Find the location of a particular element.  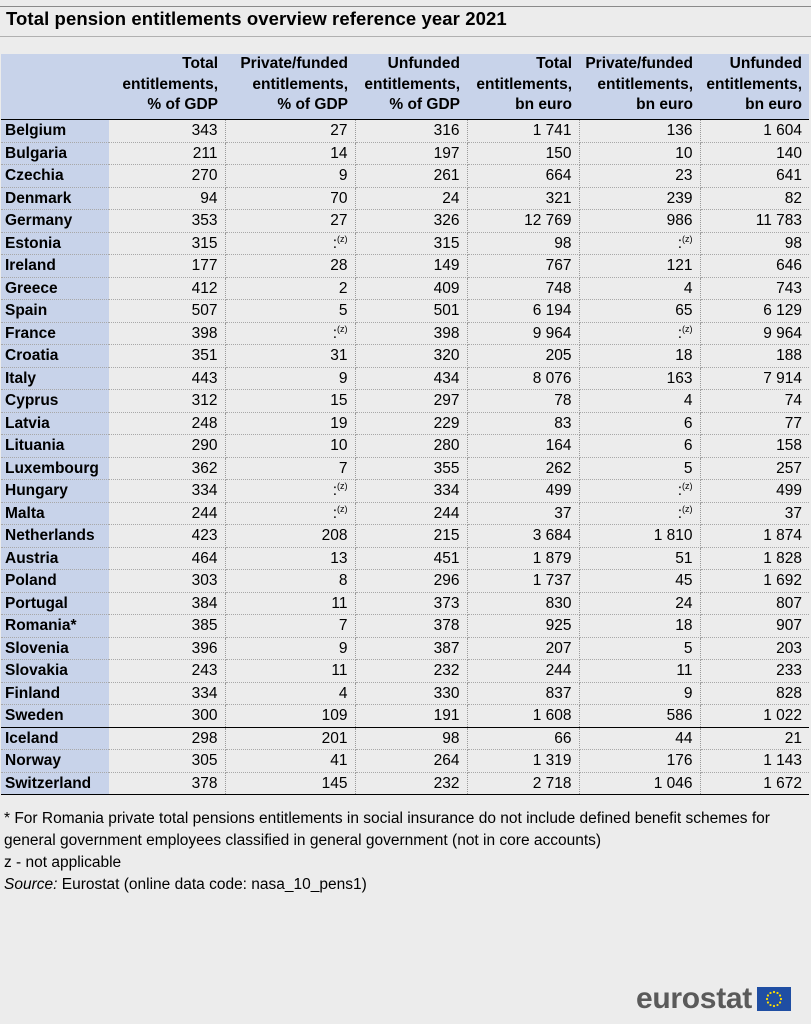

table-cell: 664 is located at coordinates (523, 176).